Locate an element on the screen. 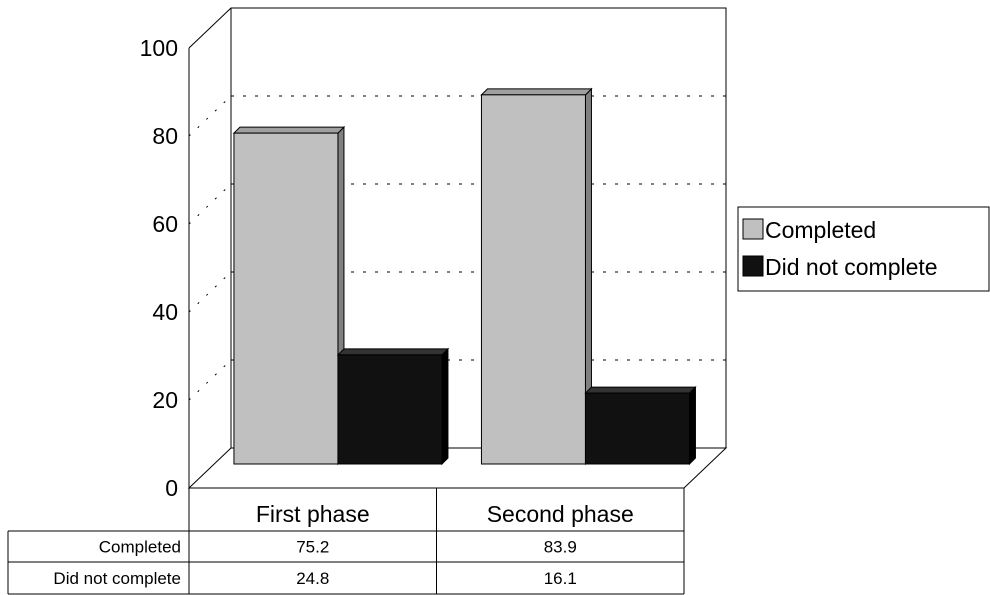 The image size is (990, 595). y-tick-label: 60 is located at coordinates (165, 224).